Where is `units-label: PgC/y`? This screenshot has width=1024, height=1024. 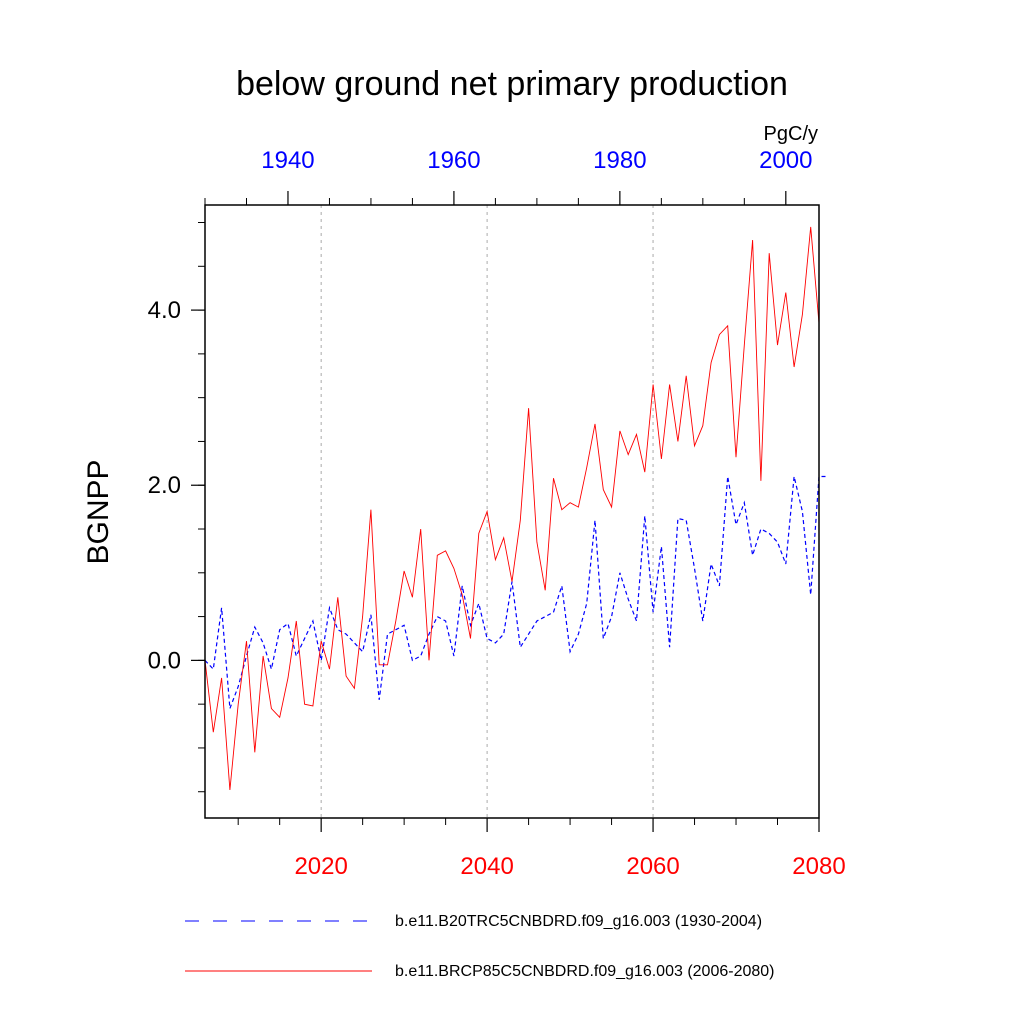 units-label: PgC/y is located at coordinates (791, 134).